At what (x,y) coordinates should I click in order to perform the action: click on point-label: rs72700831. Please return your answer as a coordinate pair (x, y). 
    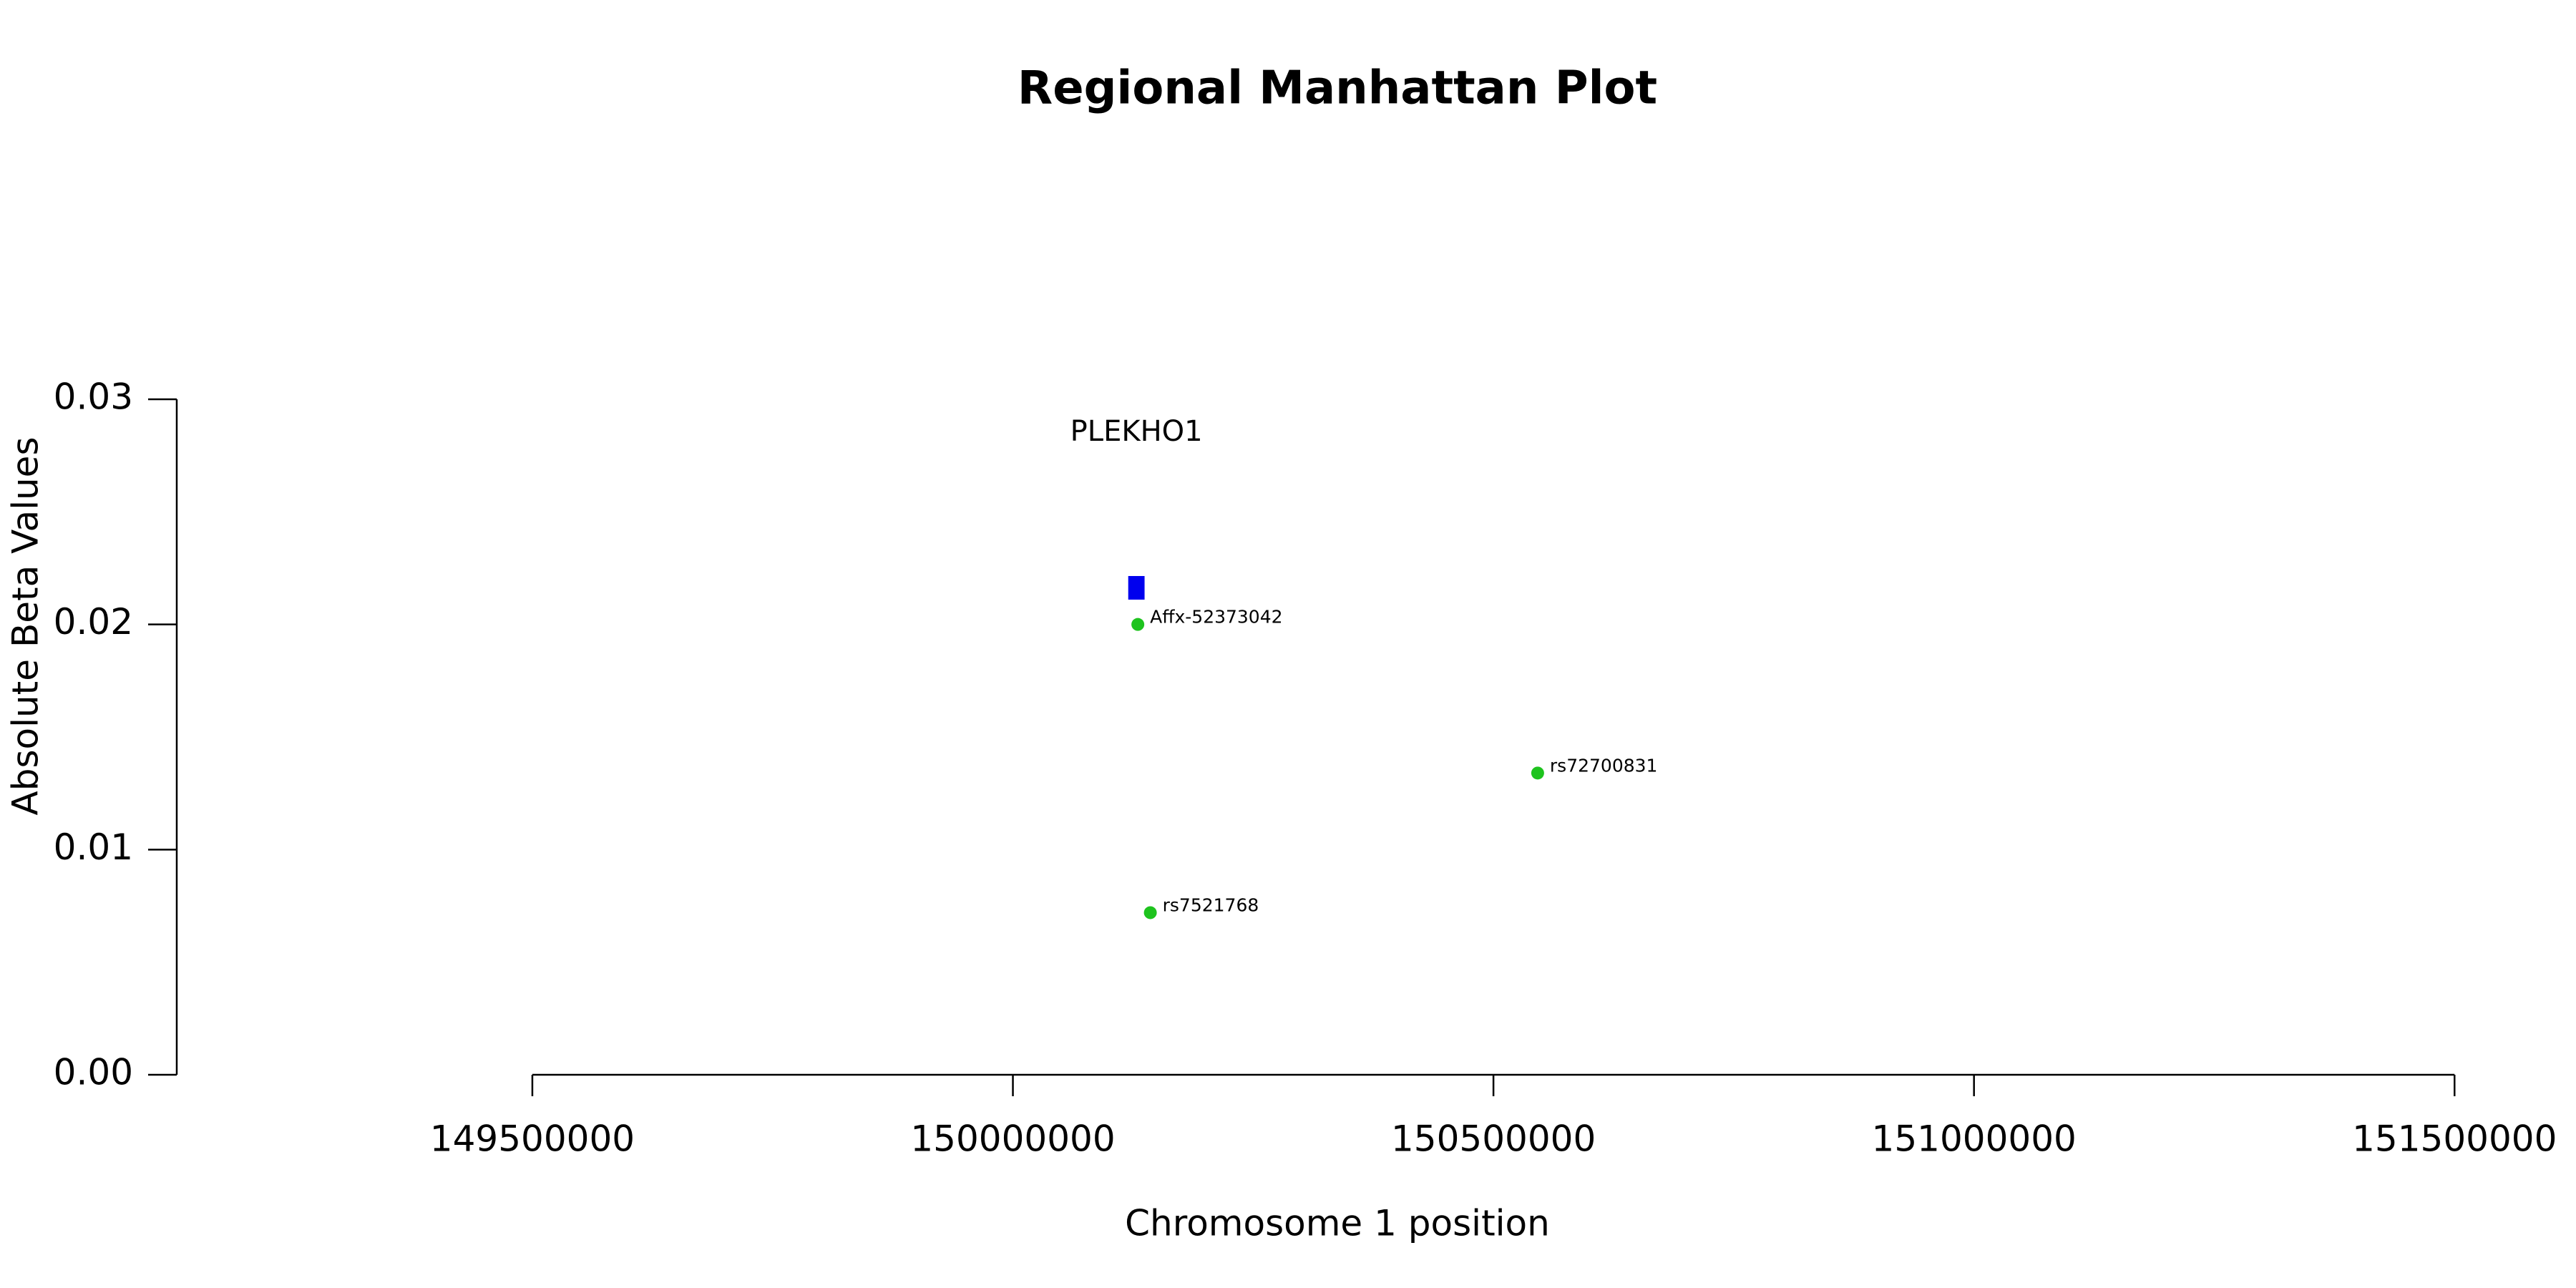
    Looking at the image, I should click on (1604, 765).